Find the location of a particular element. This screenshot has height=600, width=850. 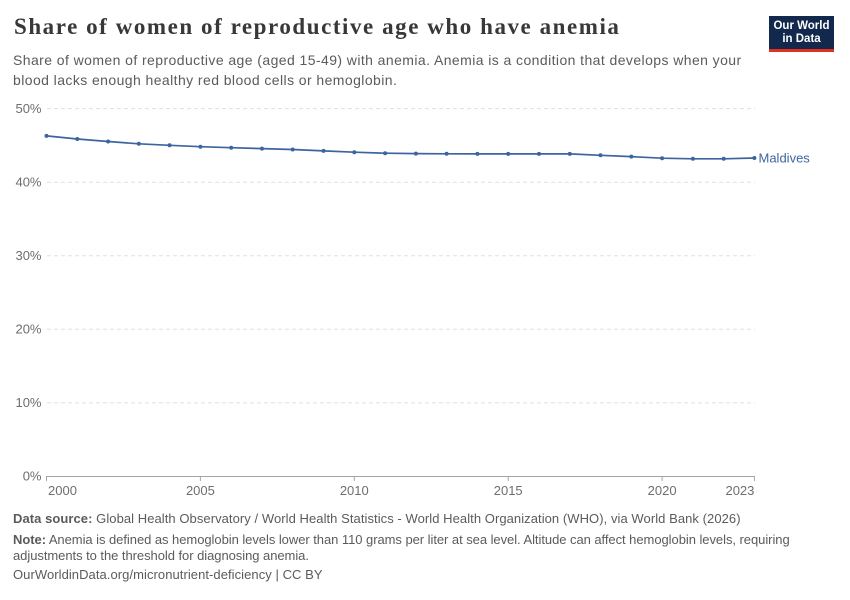

svg-text: 20% is located at coordinates (28, 329).